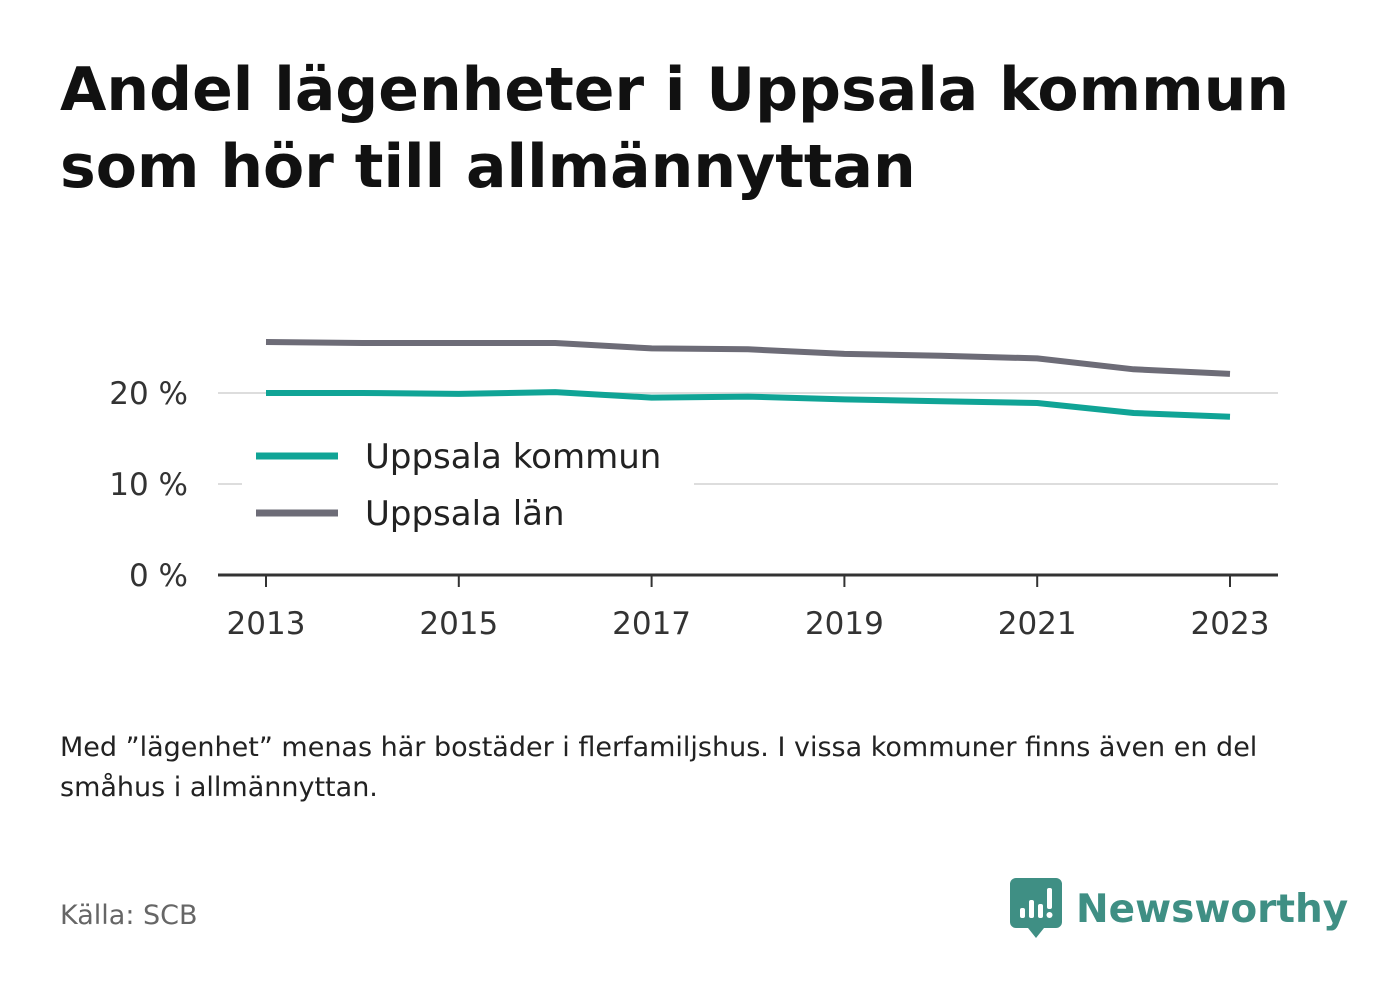 This screenshot has height=999, width=1382. Describe the element at coordinates (465, 514) in the screenshot. I see `legend-label: Uppsala län` at that location.